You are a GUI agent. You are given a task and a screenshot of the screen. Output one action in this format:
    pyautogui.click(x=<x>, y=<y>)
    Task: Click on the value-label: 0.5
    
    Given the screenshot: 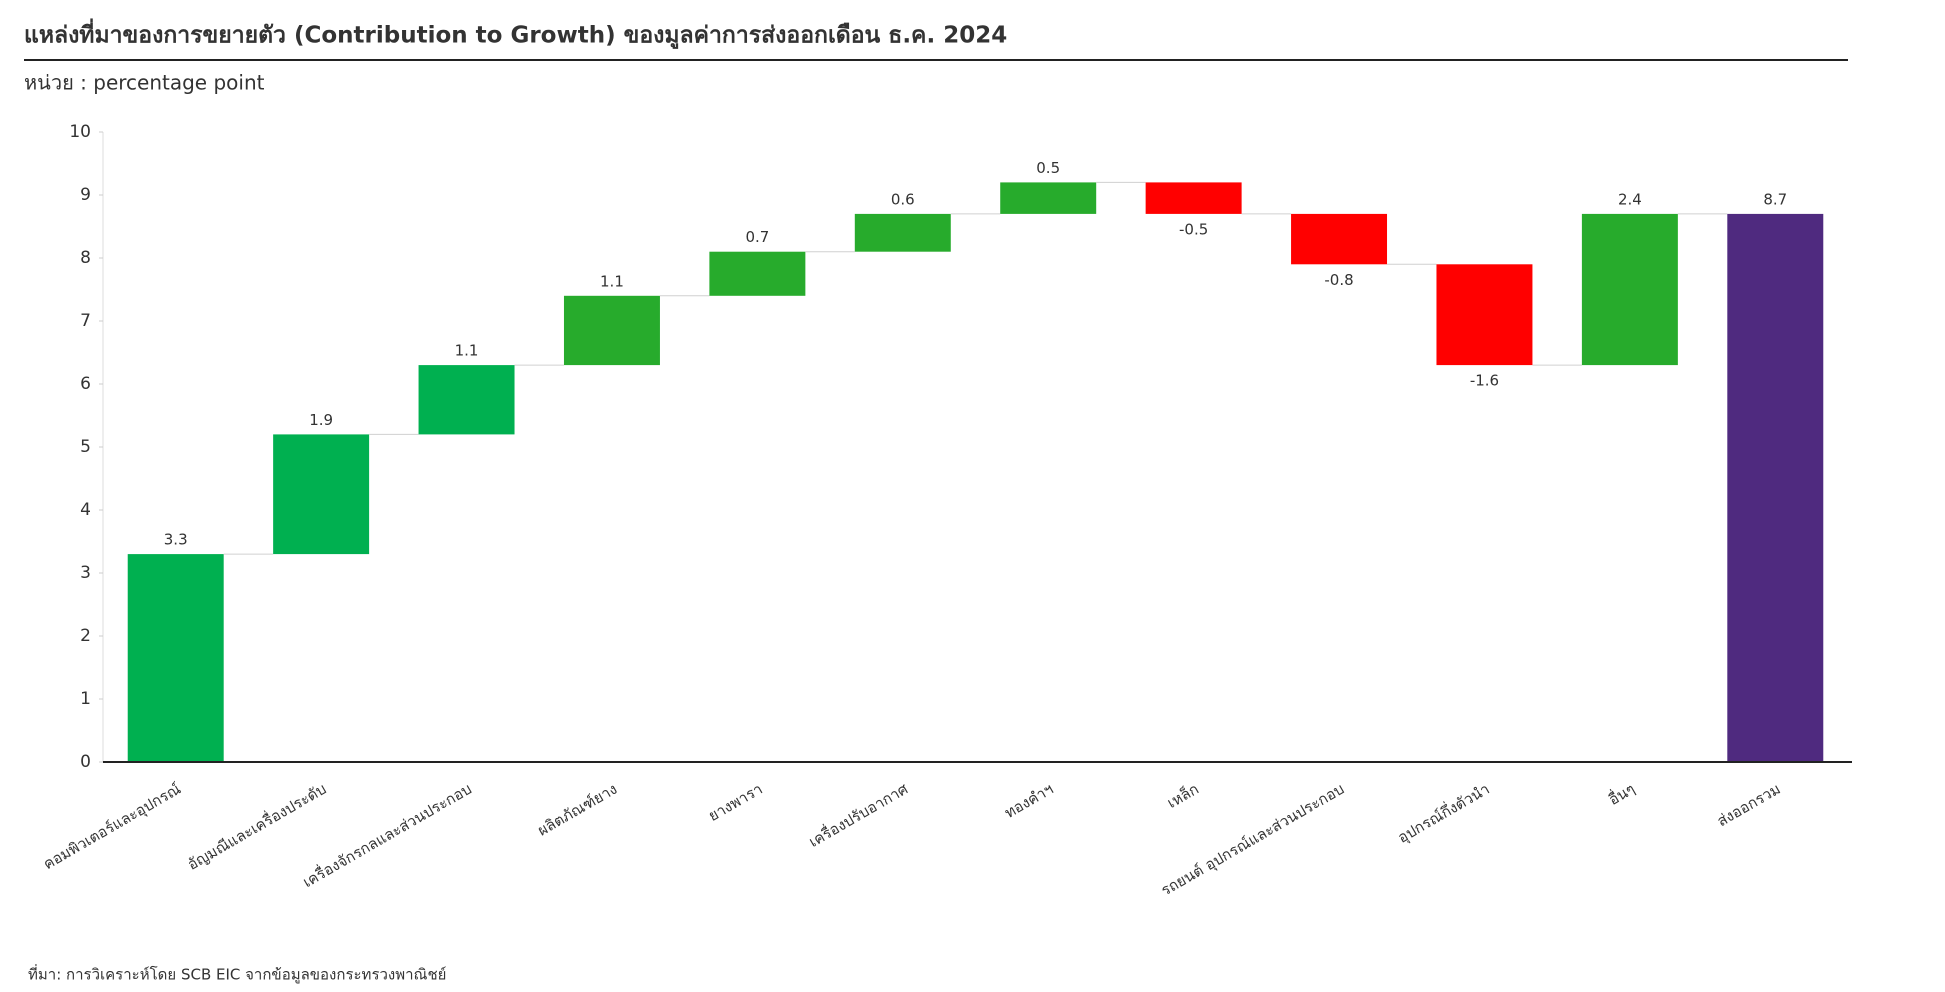 What is the action you would take?
    pyautogui.click(x=1048, y=168)
    